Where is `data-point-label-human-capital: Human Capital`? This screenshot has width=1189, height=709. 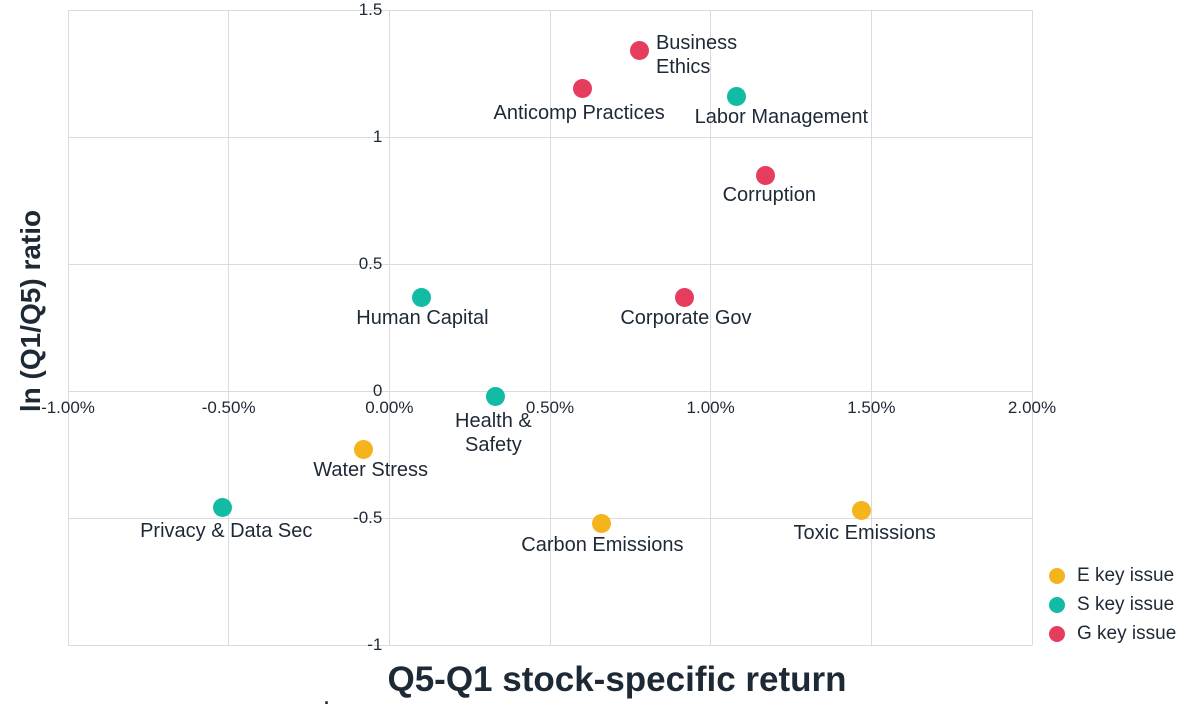 data-point-label-human-capital: Human Capital is located at coordinates (422, 318).